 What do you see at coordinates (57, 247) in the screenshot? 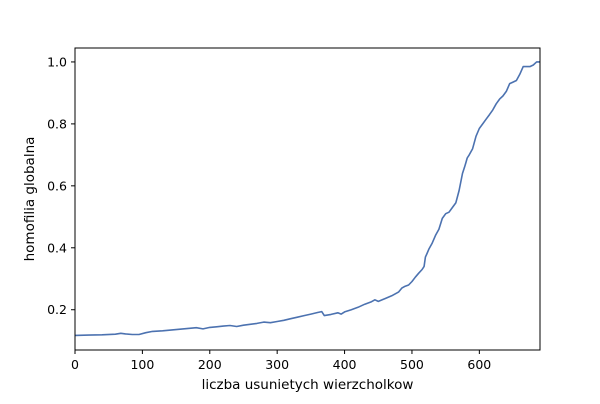
I see `y-tick-label: 0.4` at bounding box center [57, 247].